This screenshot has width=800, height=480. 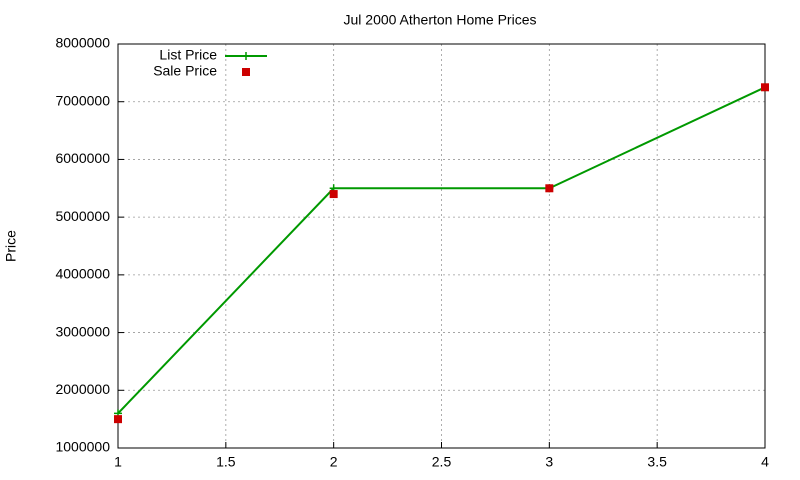 I want to click on chart-title: Jul 2000 Atherton Home Prices, so click(x=440, y=20).